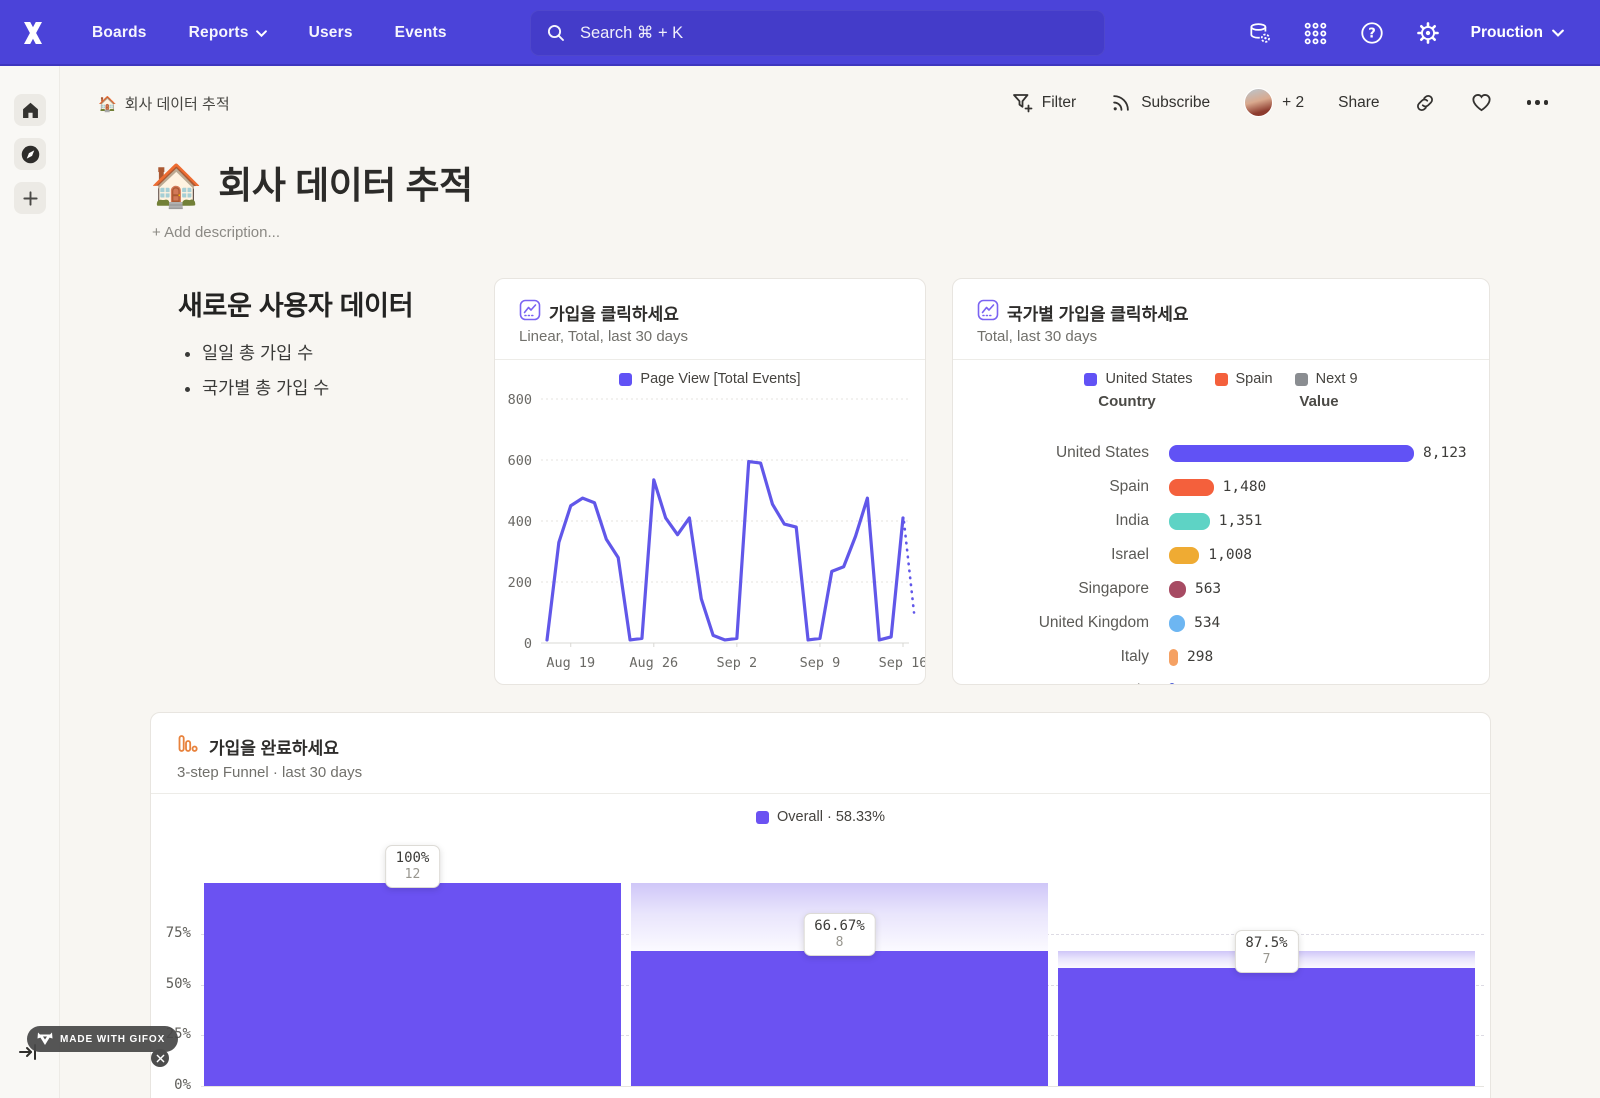 This screenshot has height=1098, width=1600. I want to click on country-row: India 1,351, so click(1221, 521).